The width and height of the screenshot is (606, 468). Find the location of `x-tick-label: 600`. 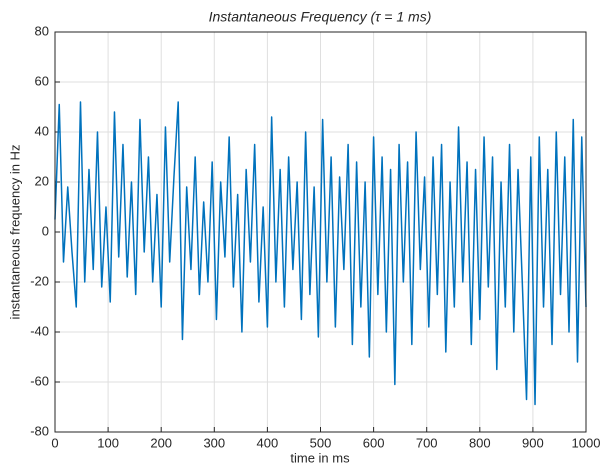

x-tick-label: 600 is located at coordinates (374, 442).